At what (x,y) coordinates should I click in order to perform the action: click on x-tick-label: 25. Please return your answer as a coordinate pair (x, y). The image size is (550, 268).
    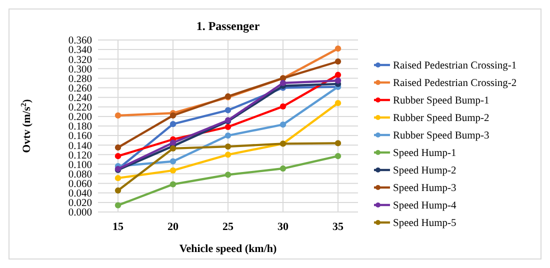
    Looking at the image, I should click on (228, 227).